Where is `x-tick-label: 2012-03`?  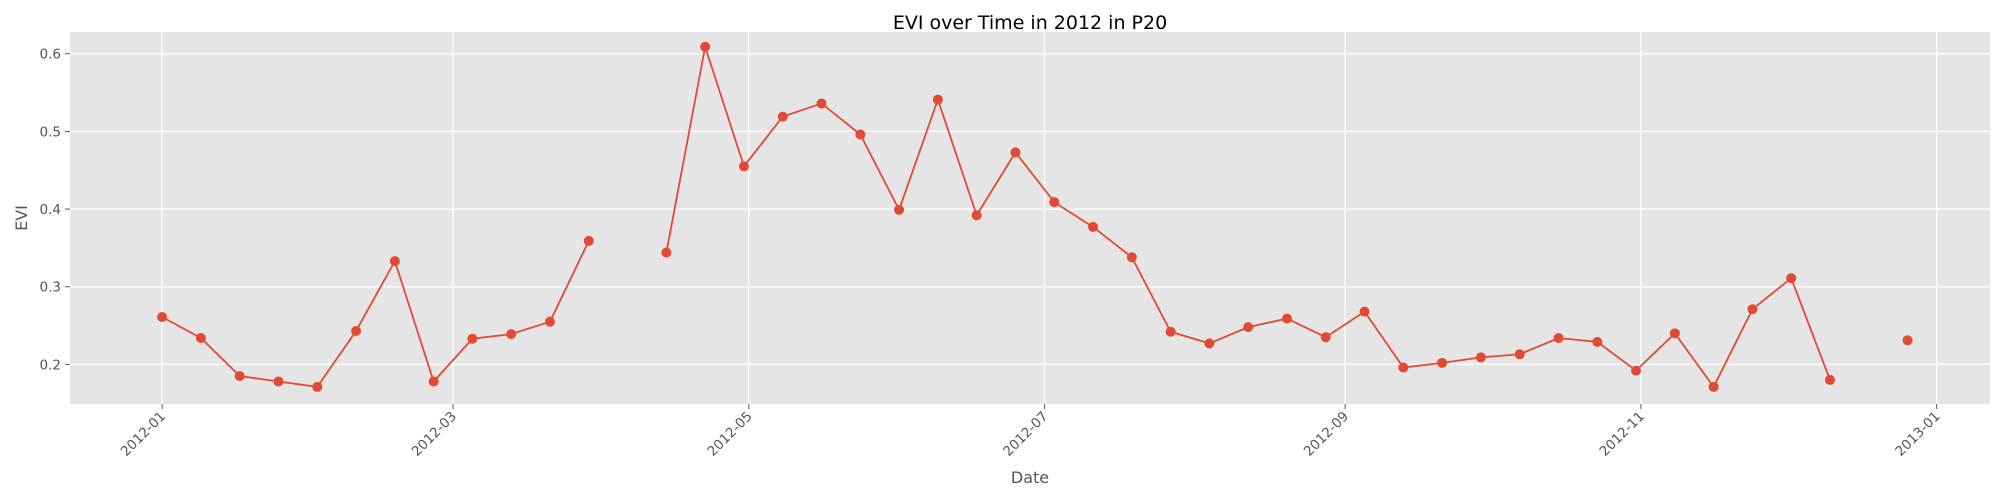
x-tick-label: 2012-03 is located at coordinates (434, 434).